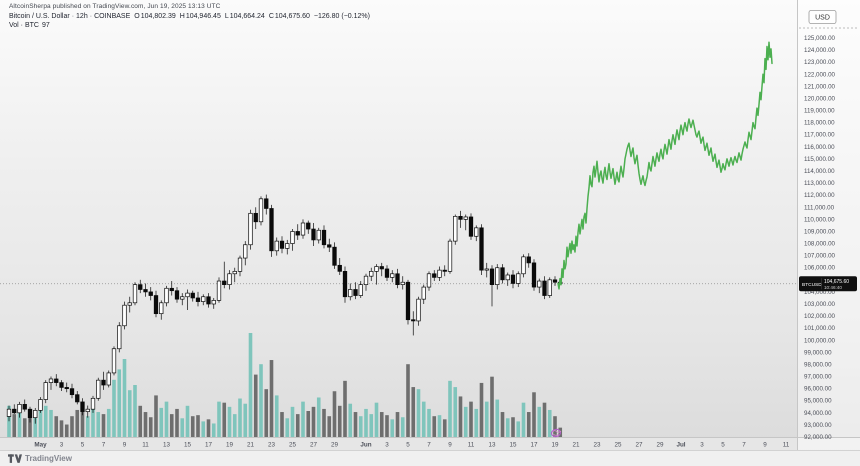  Describe the element at coordinates (158, 16) in the screenshot. I see `ohlc-value: 104,802.39` at that location.